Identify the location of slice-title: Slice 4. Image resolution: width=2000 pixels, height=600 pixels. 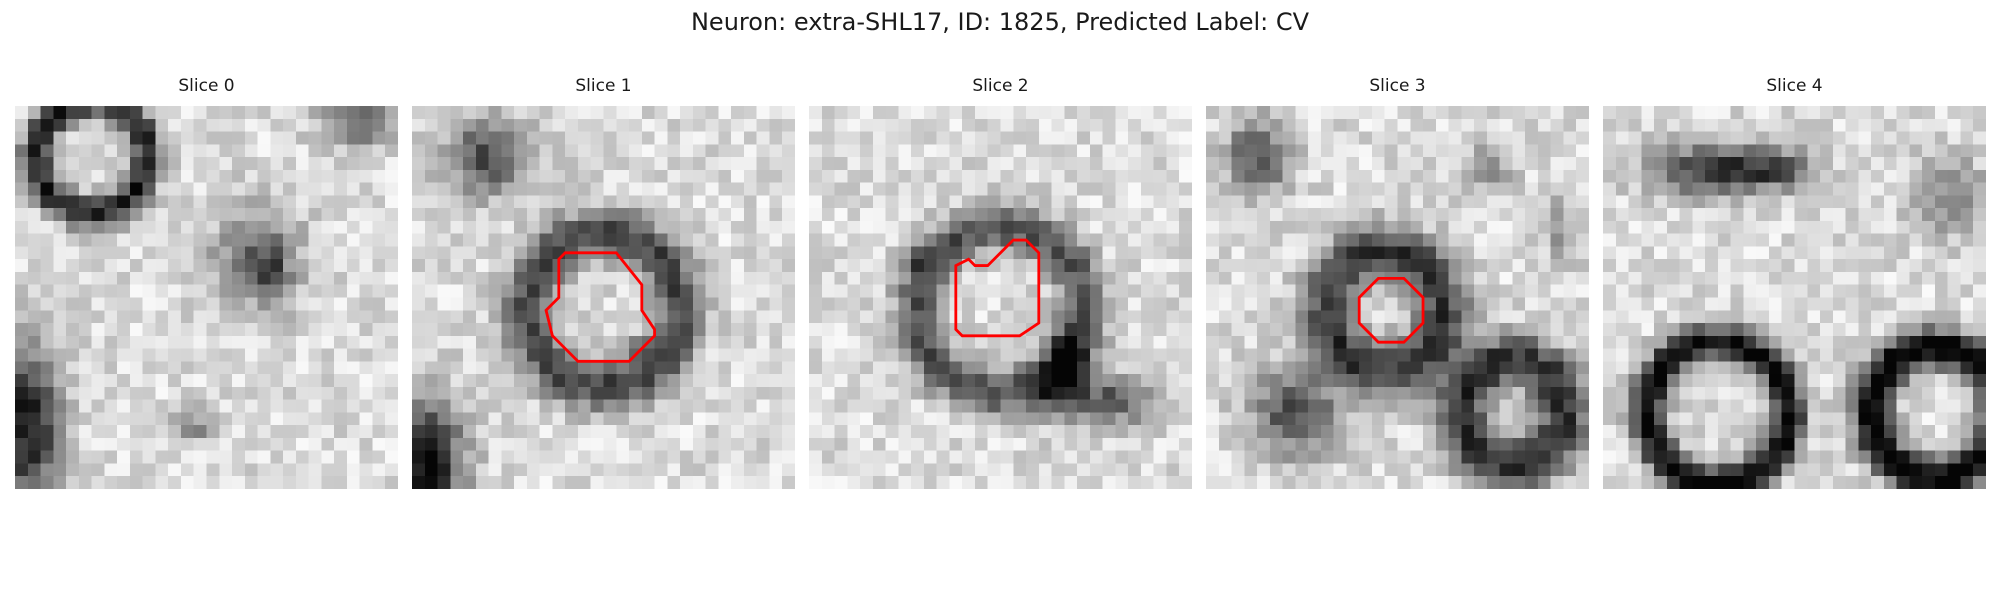
(1794, 86).